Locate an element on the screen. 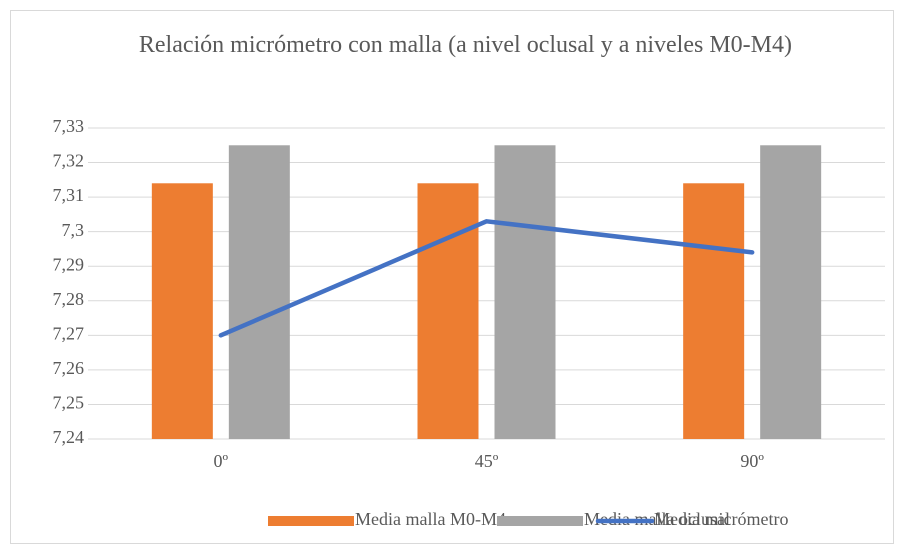 The image size is (904, 554). y-tick-label: 7,29 is located at coordinates (69, 264).